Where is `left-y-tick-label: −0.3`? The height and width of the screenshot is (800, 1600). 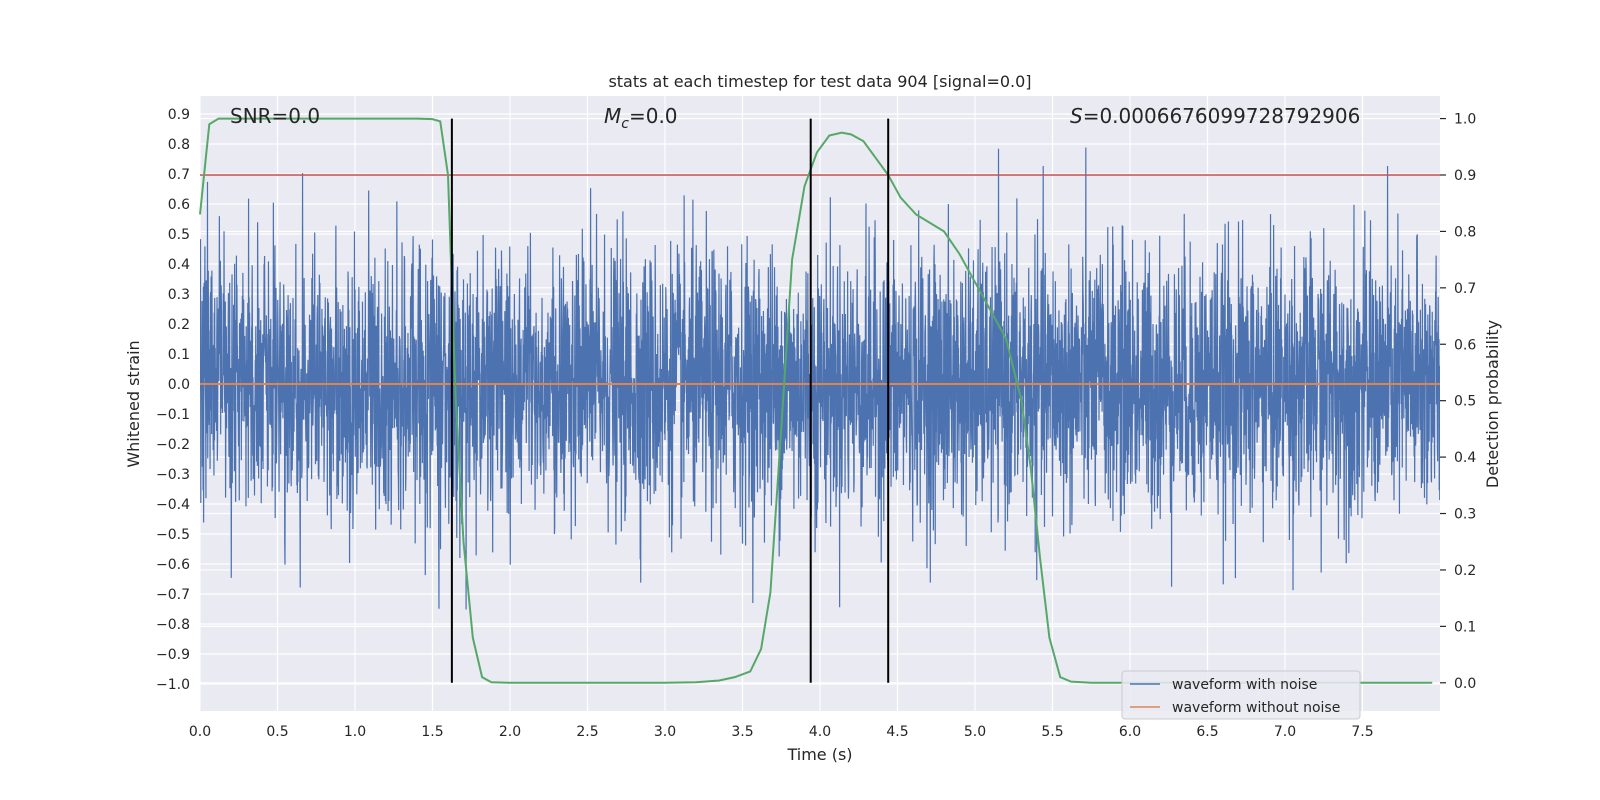
left-y-tick-label: −0.3 is located at coordinates (173, 475).